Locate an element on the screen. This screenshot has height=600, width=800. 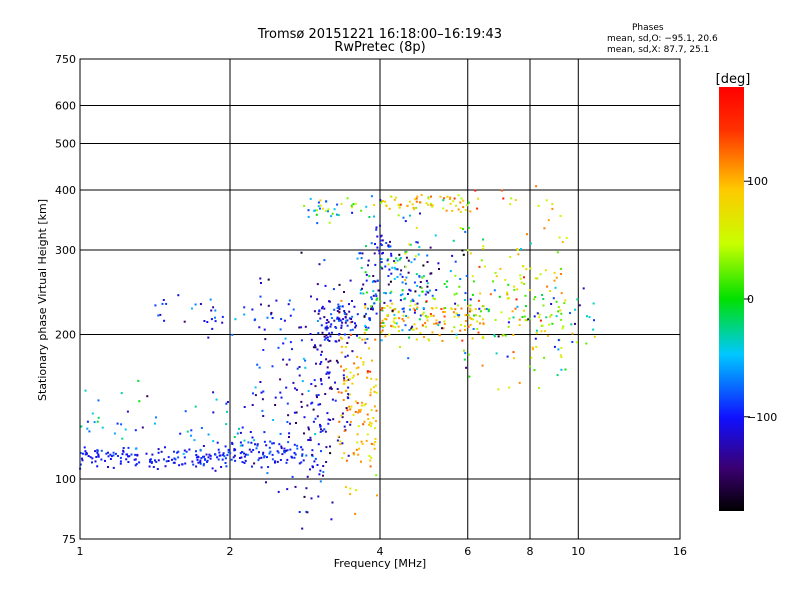
colorbar-tick-label: 0 is located at coordinates (750, 299).